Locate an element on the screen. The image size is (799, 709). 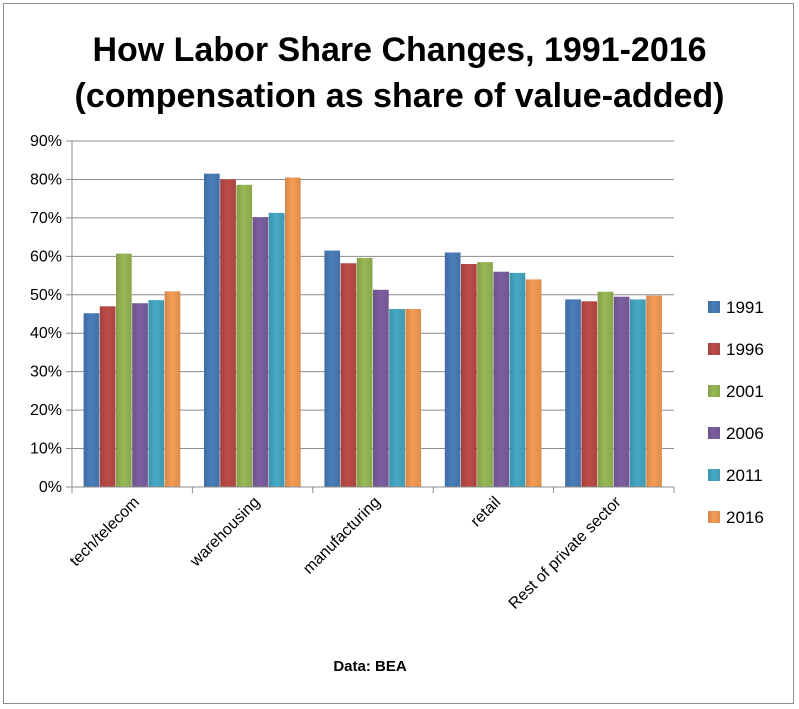
y-tick-label: 30% is located at coordinates (46, 372).